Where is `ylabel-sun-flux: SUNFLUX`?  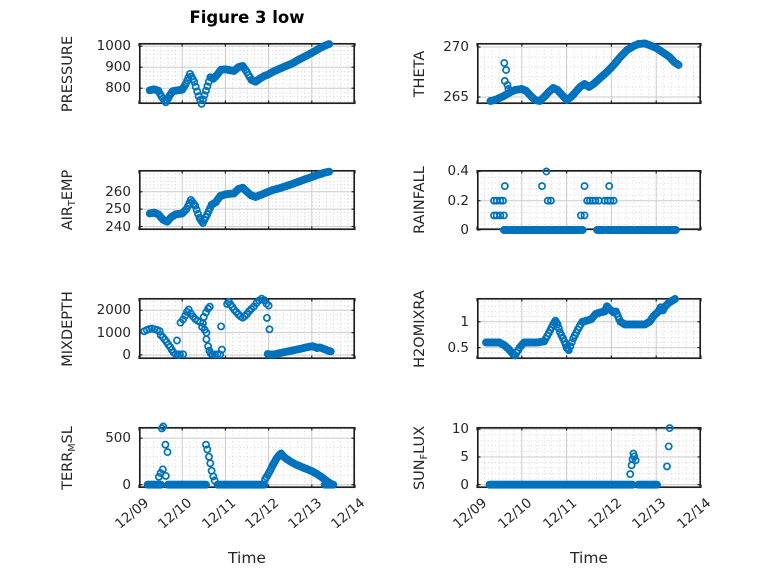 ylabel-sun-flux: SUNFLUX is located at coordinates (421, 457).